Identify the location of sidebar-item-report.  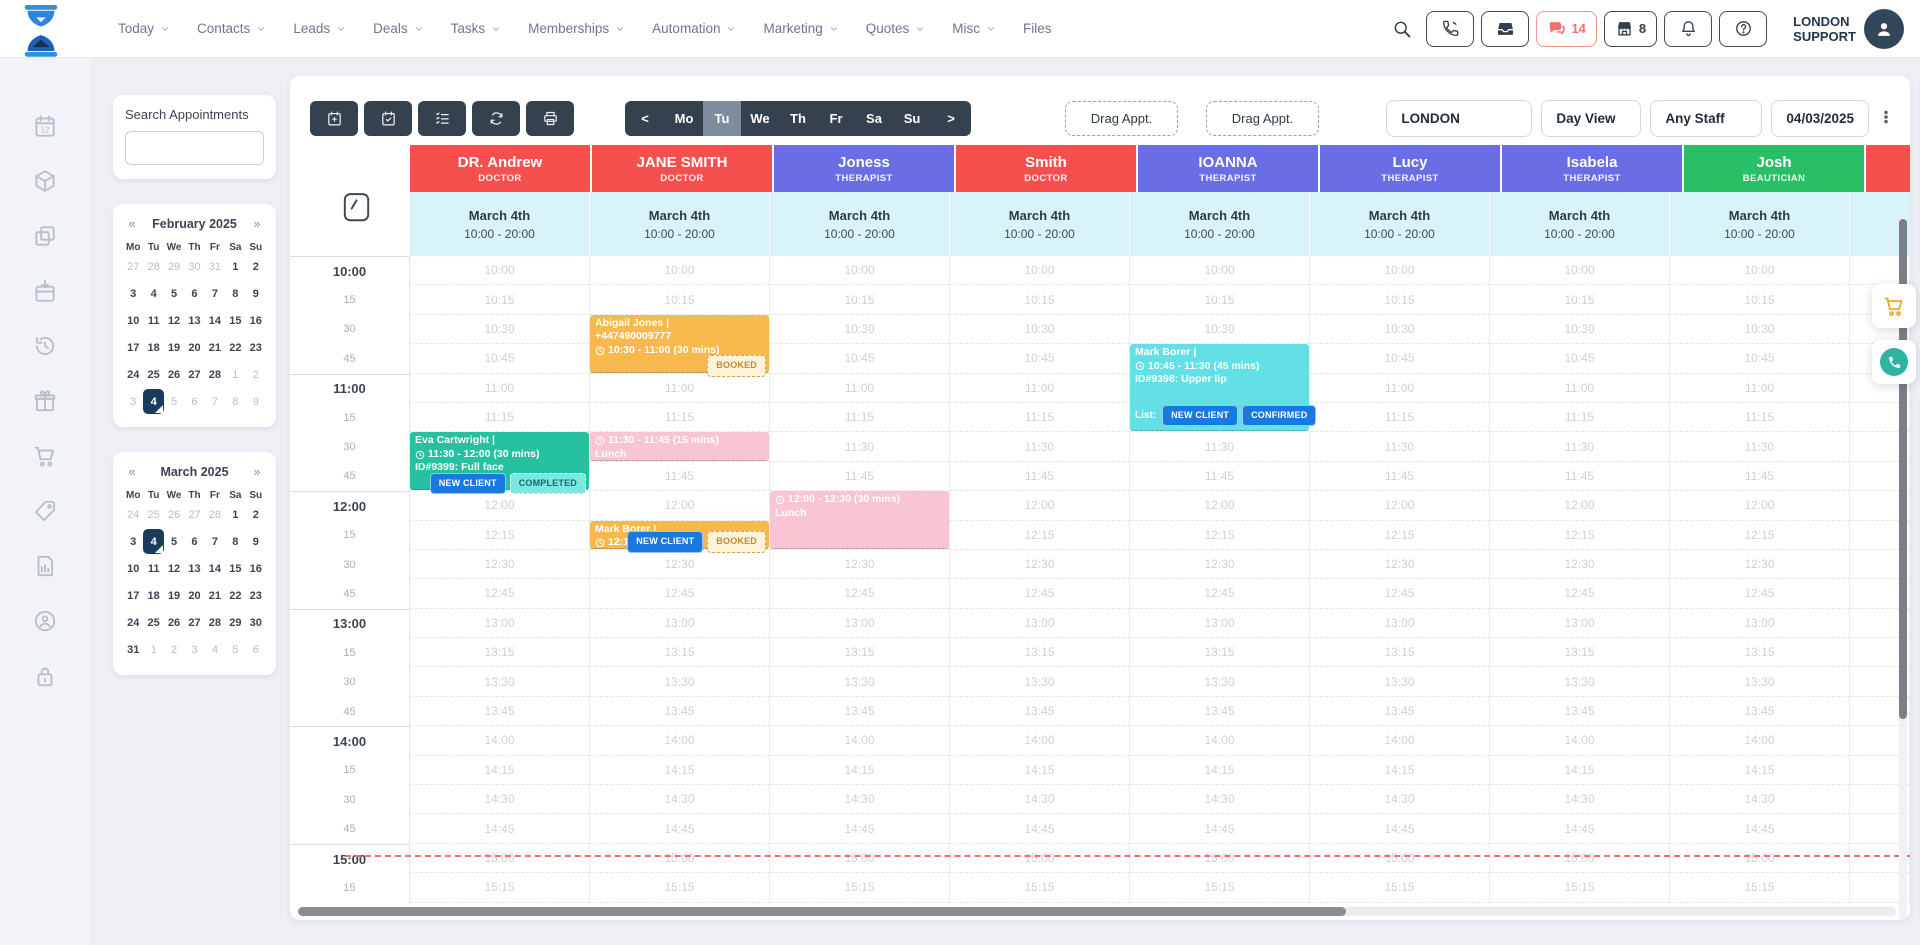
(45, 566).